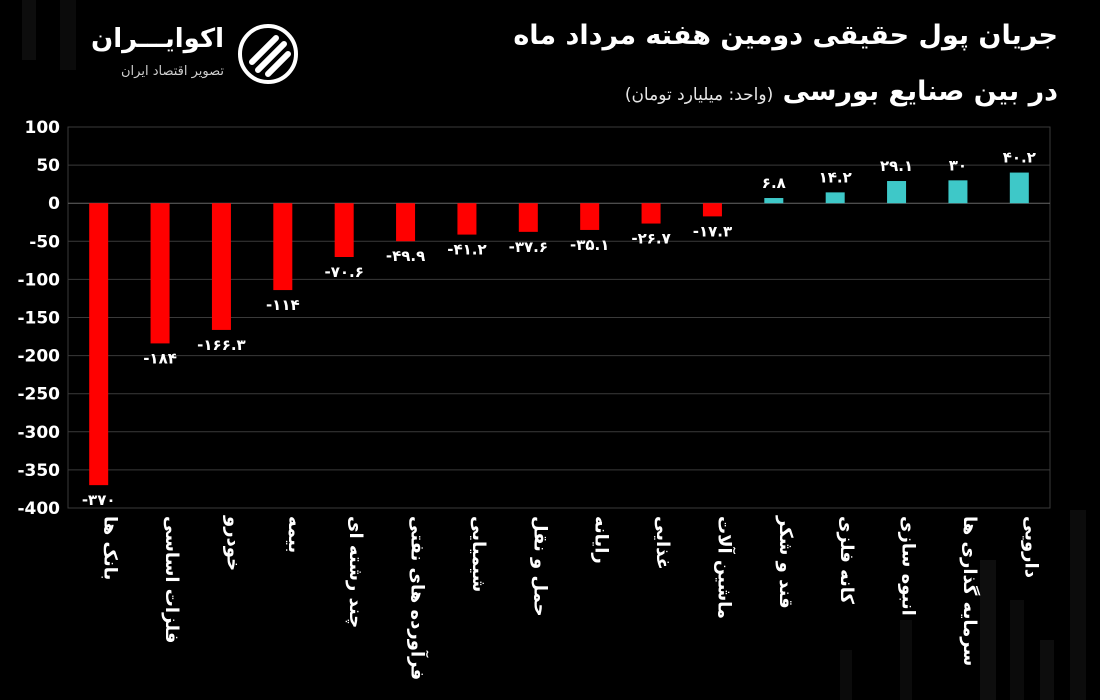  Describe the element at coordinates (846, 560) in the screenshot. I see `x-tick-label: کانه فلزی` at that location.